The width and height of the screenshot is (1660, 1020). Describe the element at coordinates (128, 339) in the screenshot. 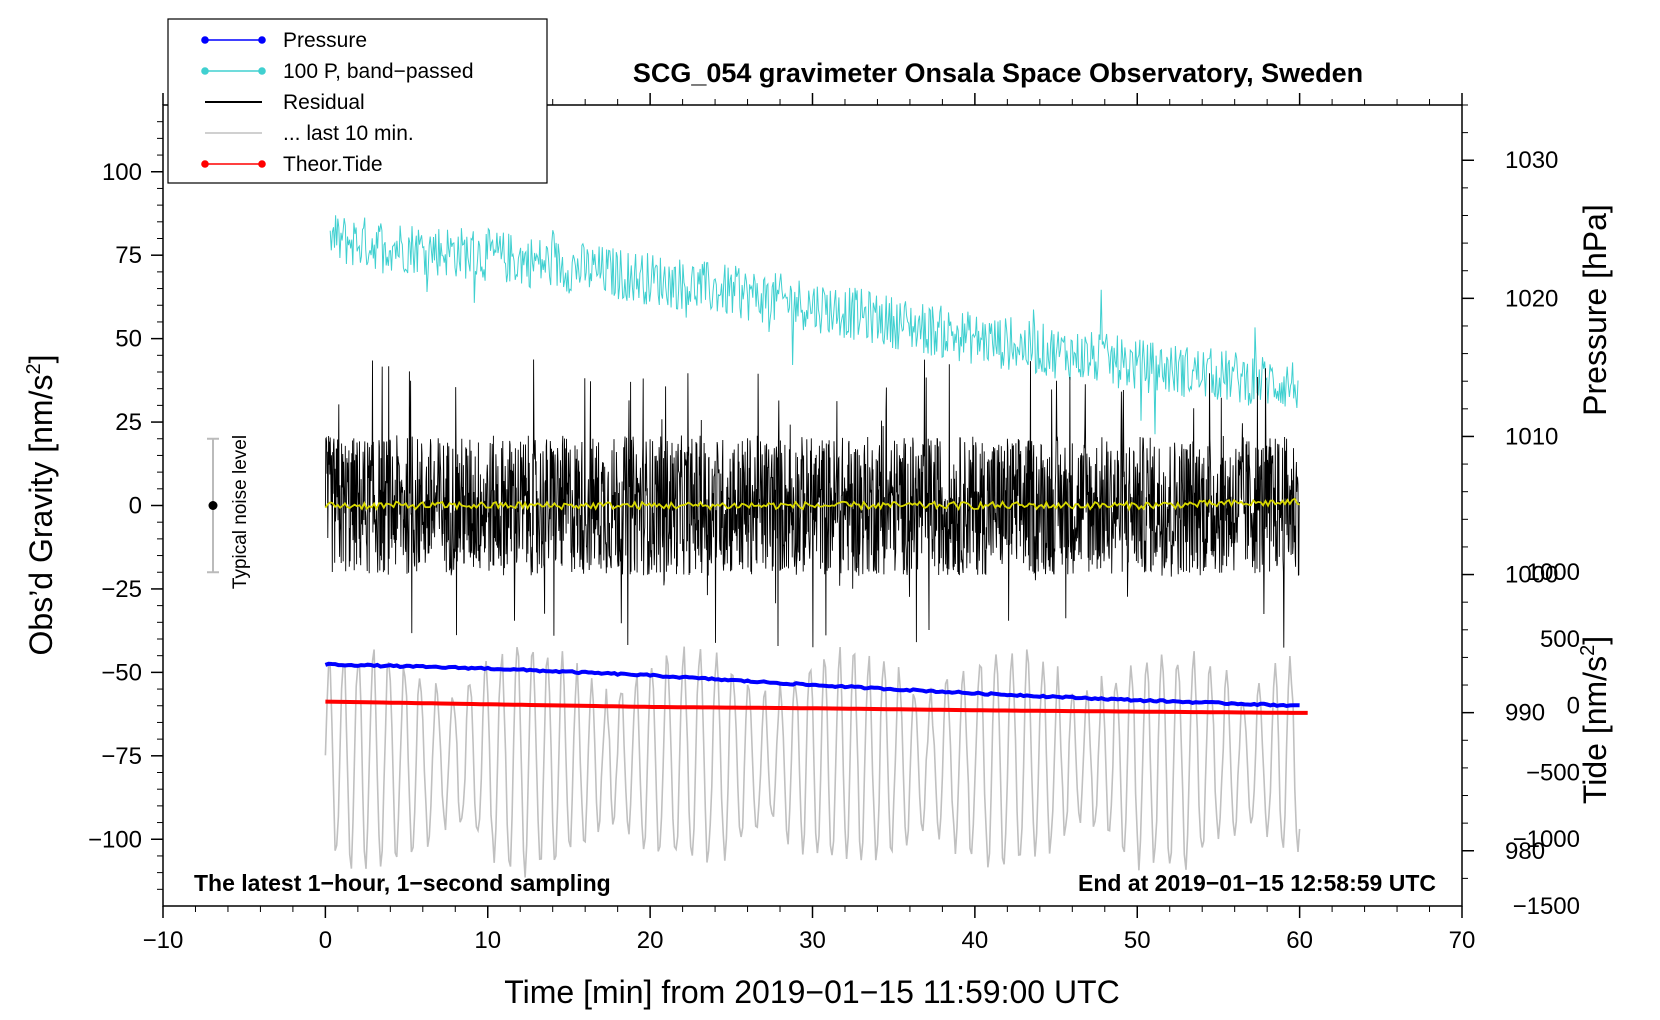

I see `y-tick-label: 50` at that location.